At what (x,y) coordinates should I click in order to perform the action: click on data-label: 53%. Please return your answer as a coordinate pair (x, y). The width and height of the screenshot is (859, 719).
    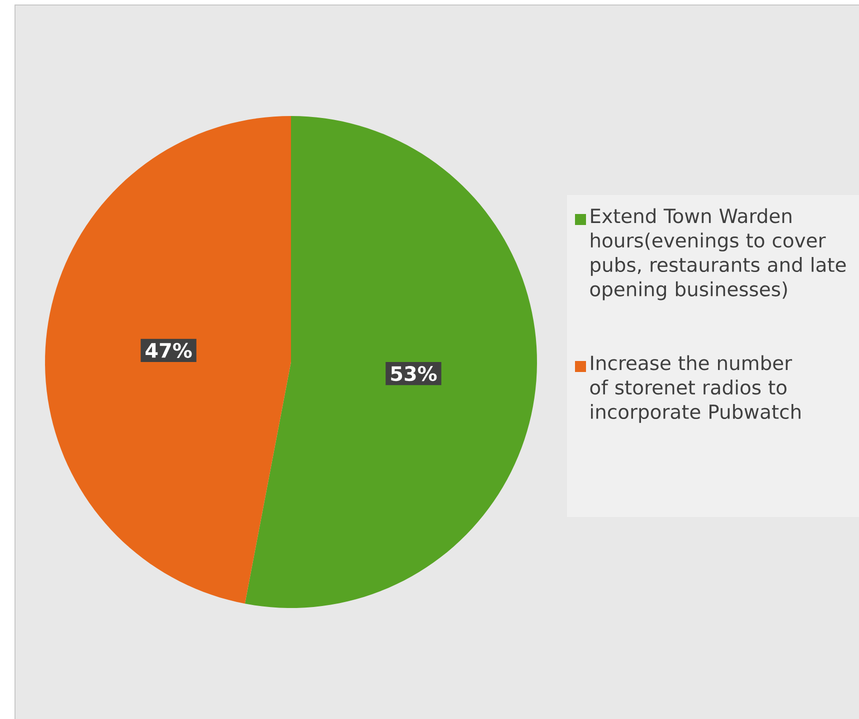
    Looking at the image, I should click on (414, 374).